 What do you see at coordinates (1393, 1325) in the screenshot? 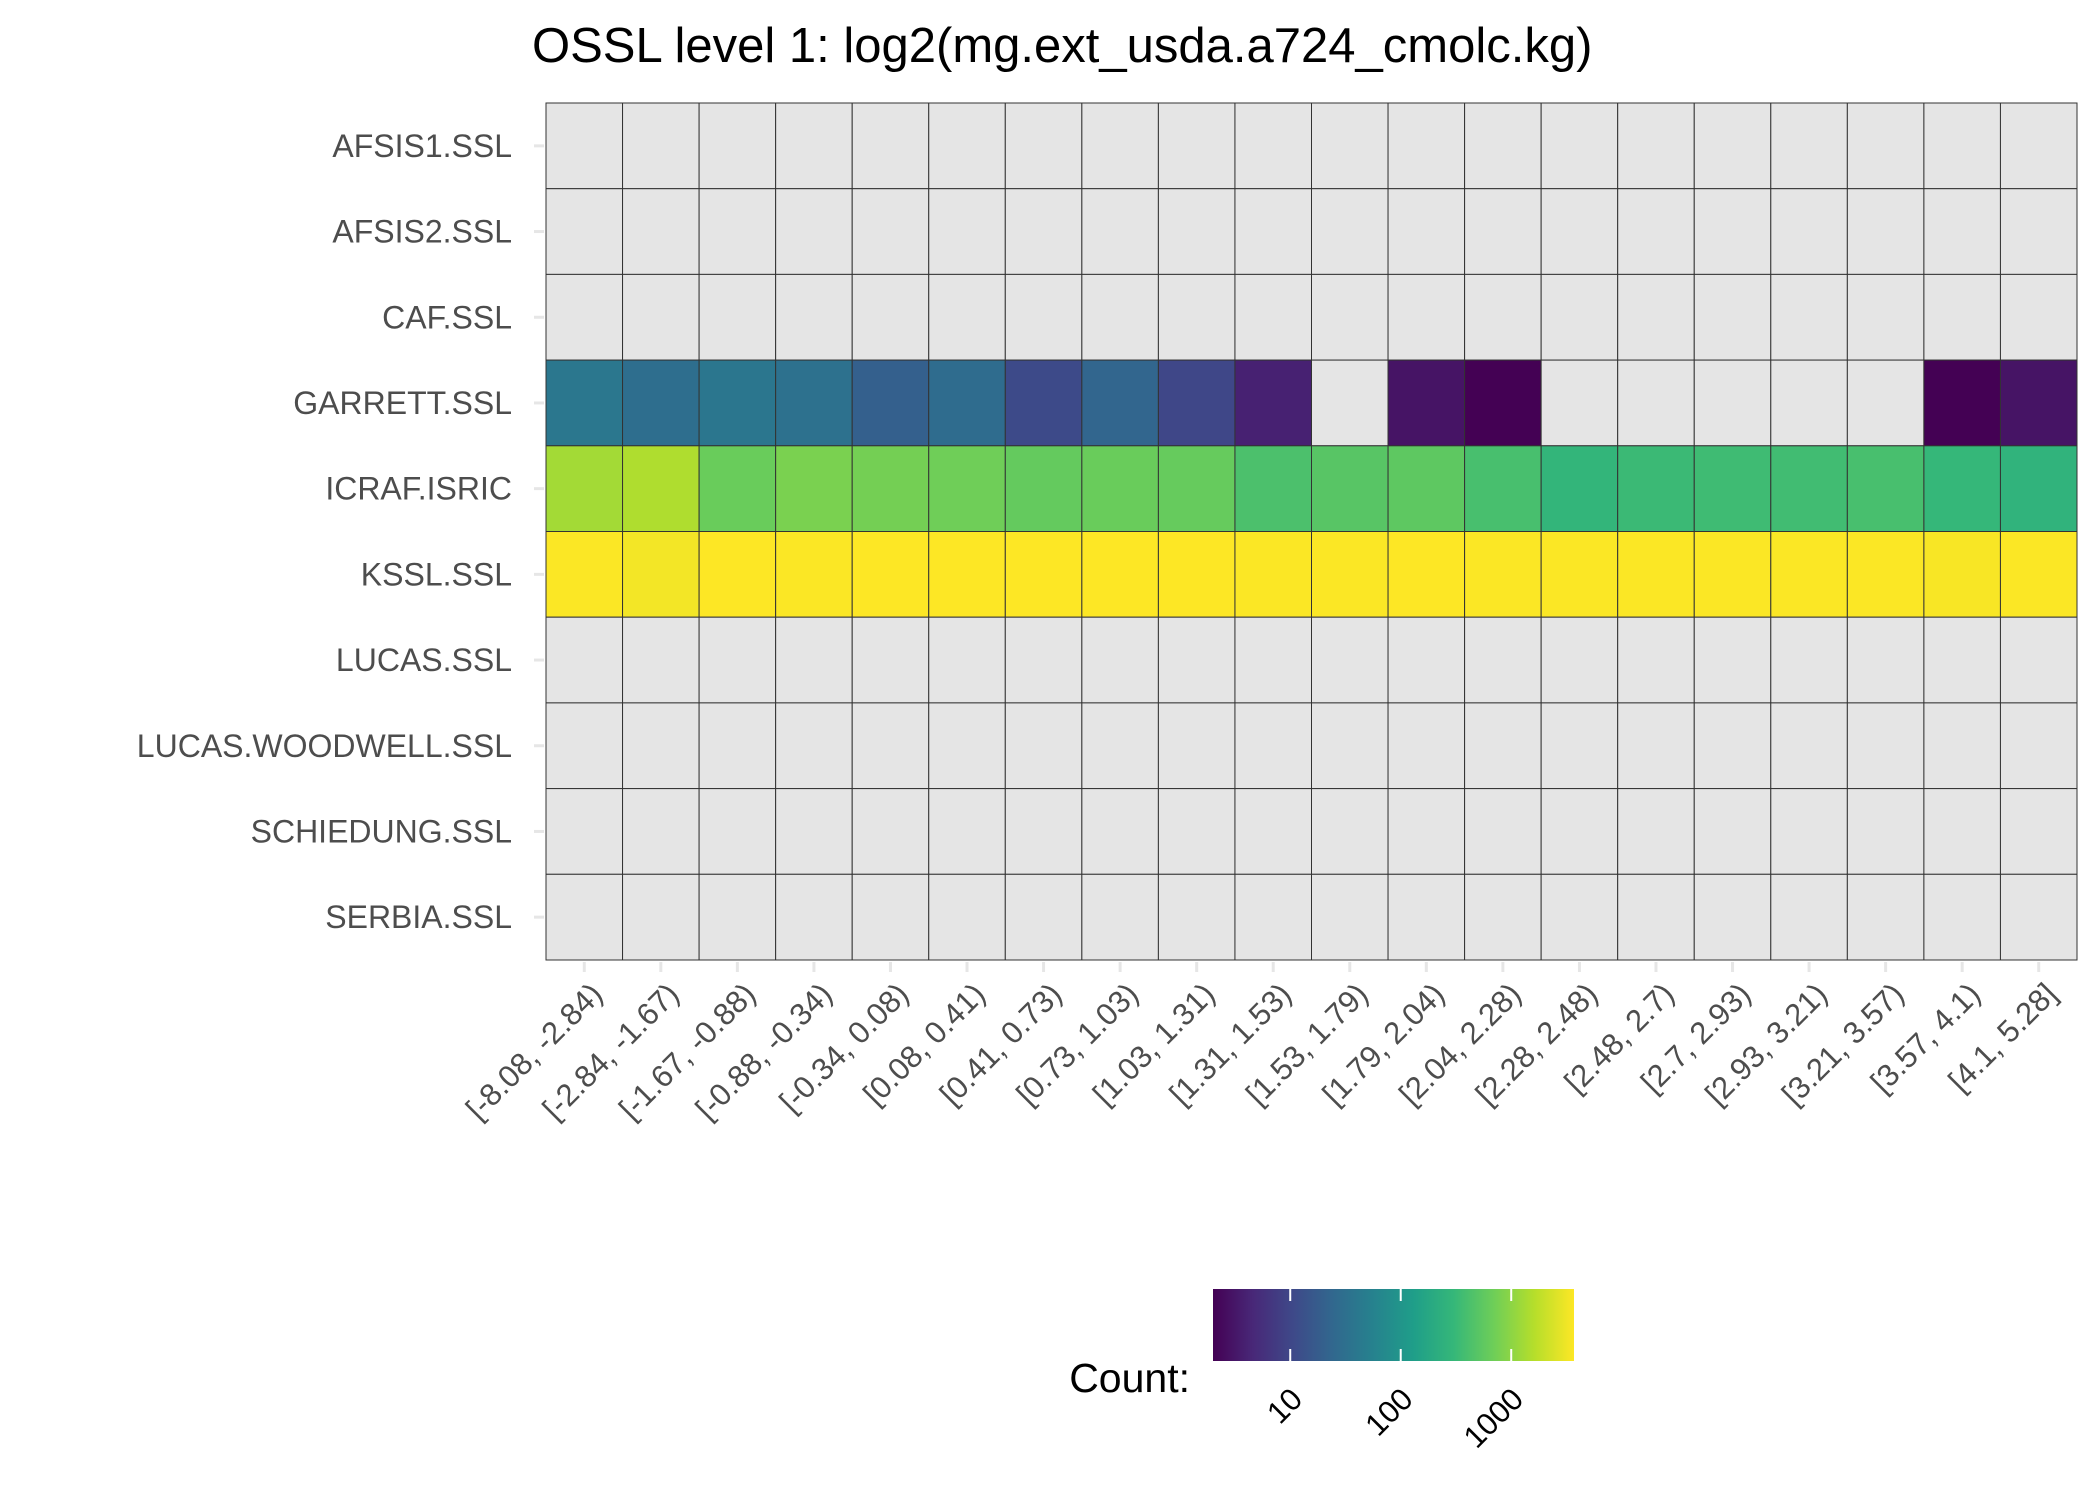
I see `colorbar` at bounding box center [1393, 1325].